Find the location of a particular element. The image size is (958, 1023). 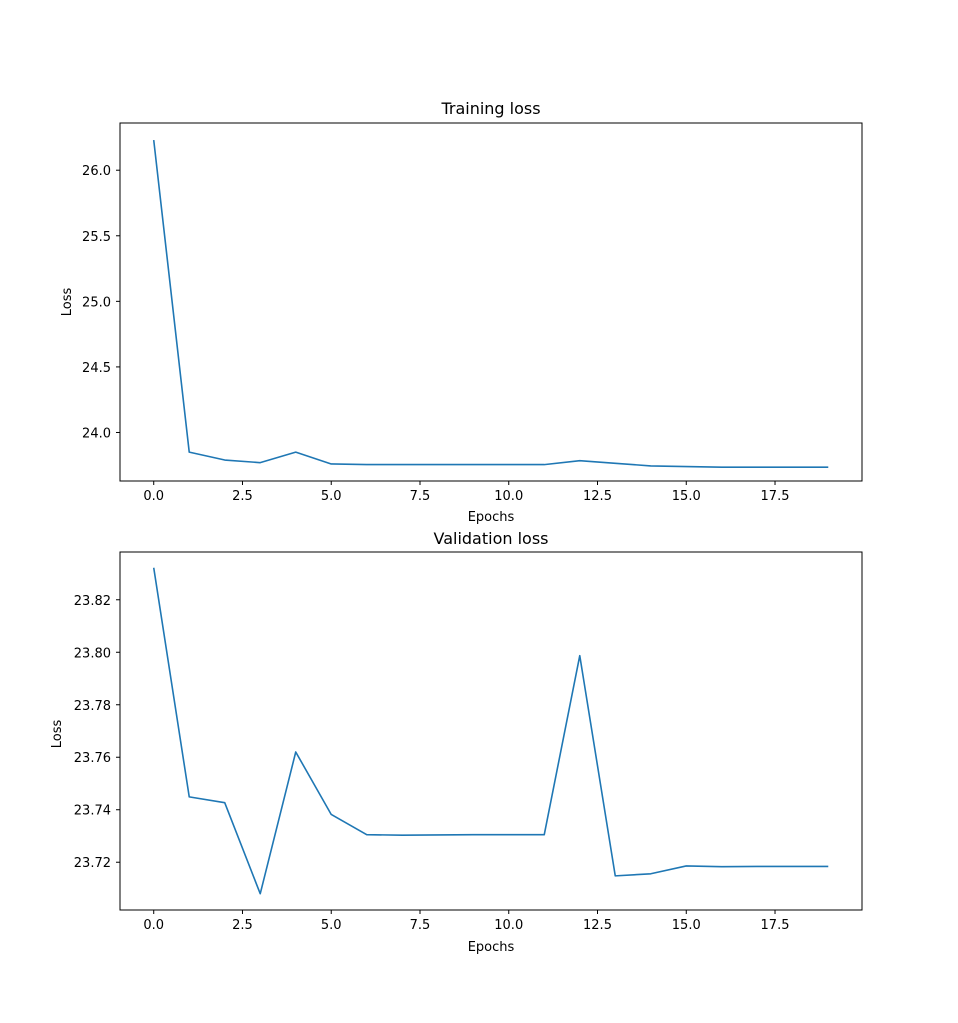

training-loss-ytick-label: 24.5 is located at coordinates (96, 368).